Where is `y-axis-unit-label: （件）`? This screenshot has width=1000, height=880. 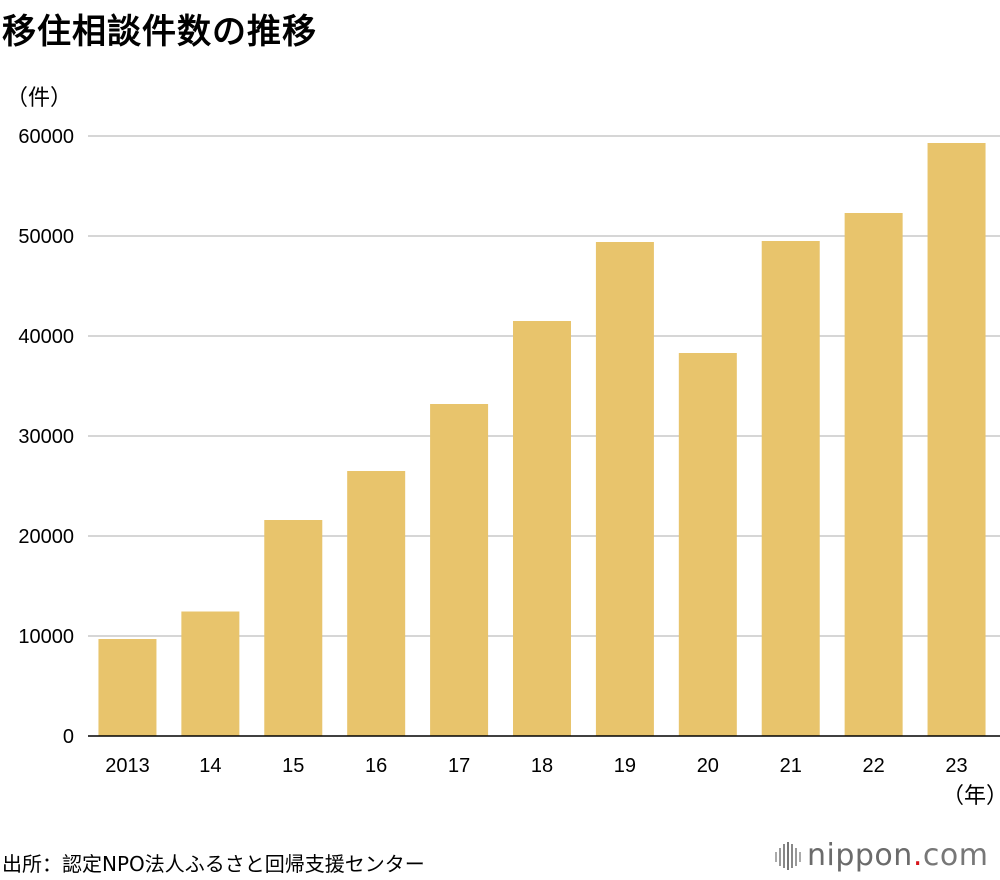
y-axis-unit-label: （件） is located at coordinates (39, 98).